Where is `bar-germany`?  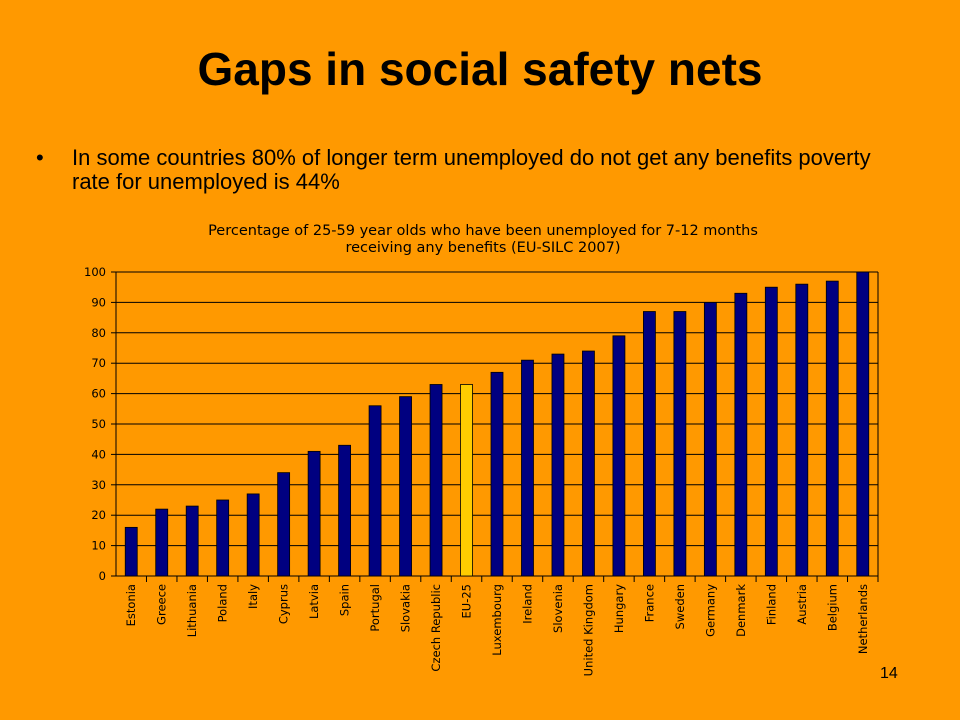 bar-germany is located at coordinates (710, 439).